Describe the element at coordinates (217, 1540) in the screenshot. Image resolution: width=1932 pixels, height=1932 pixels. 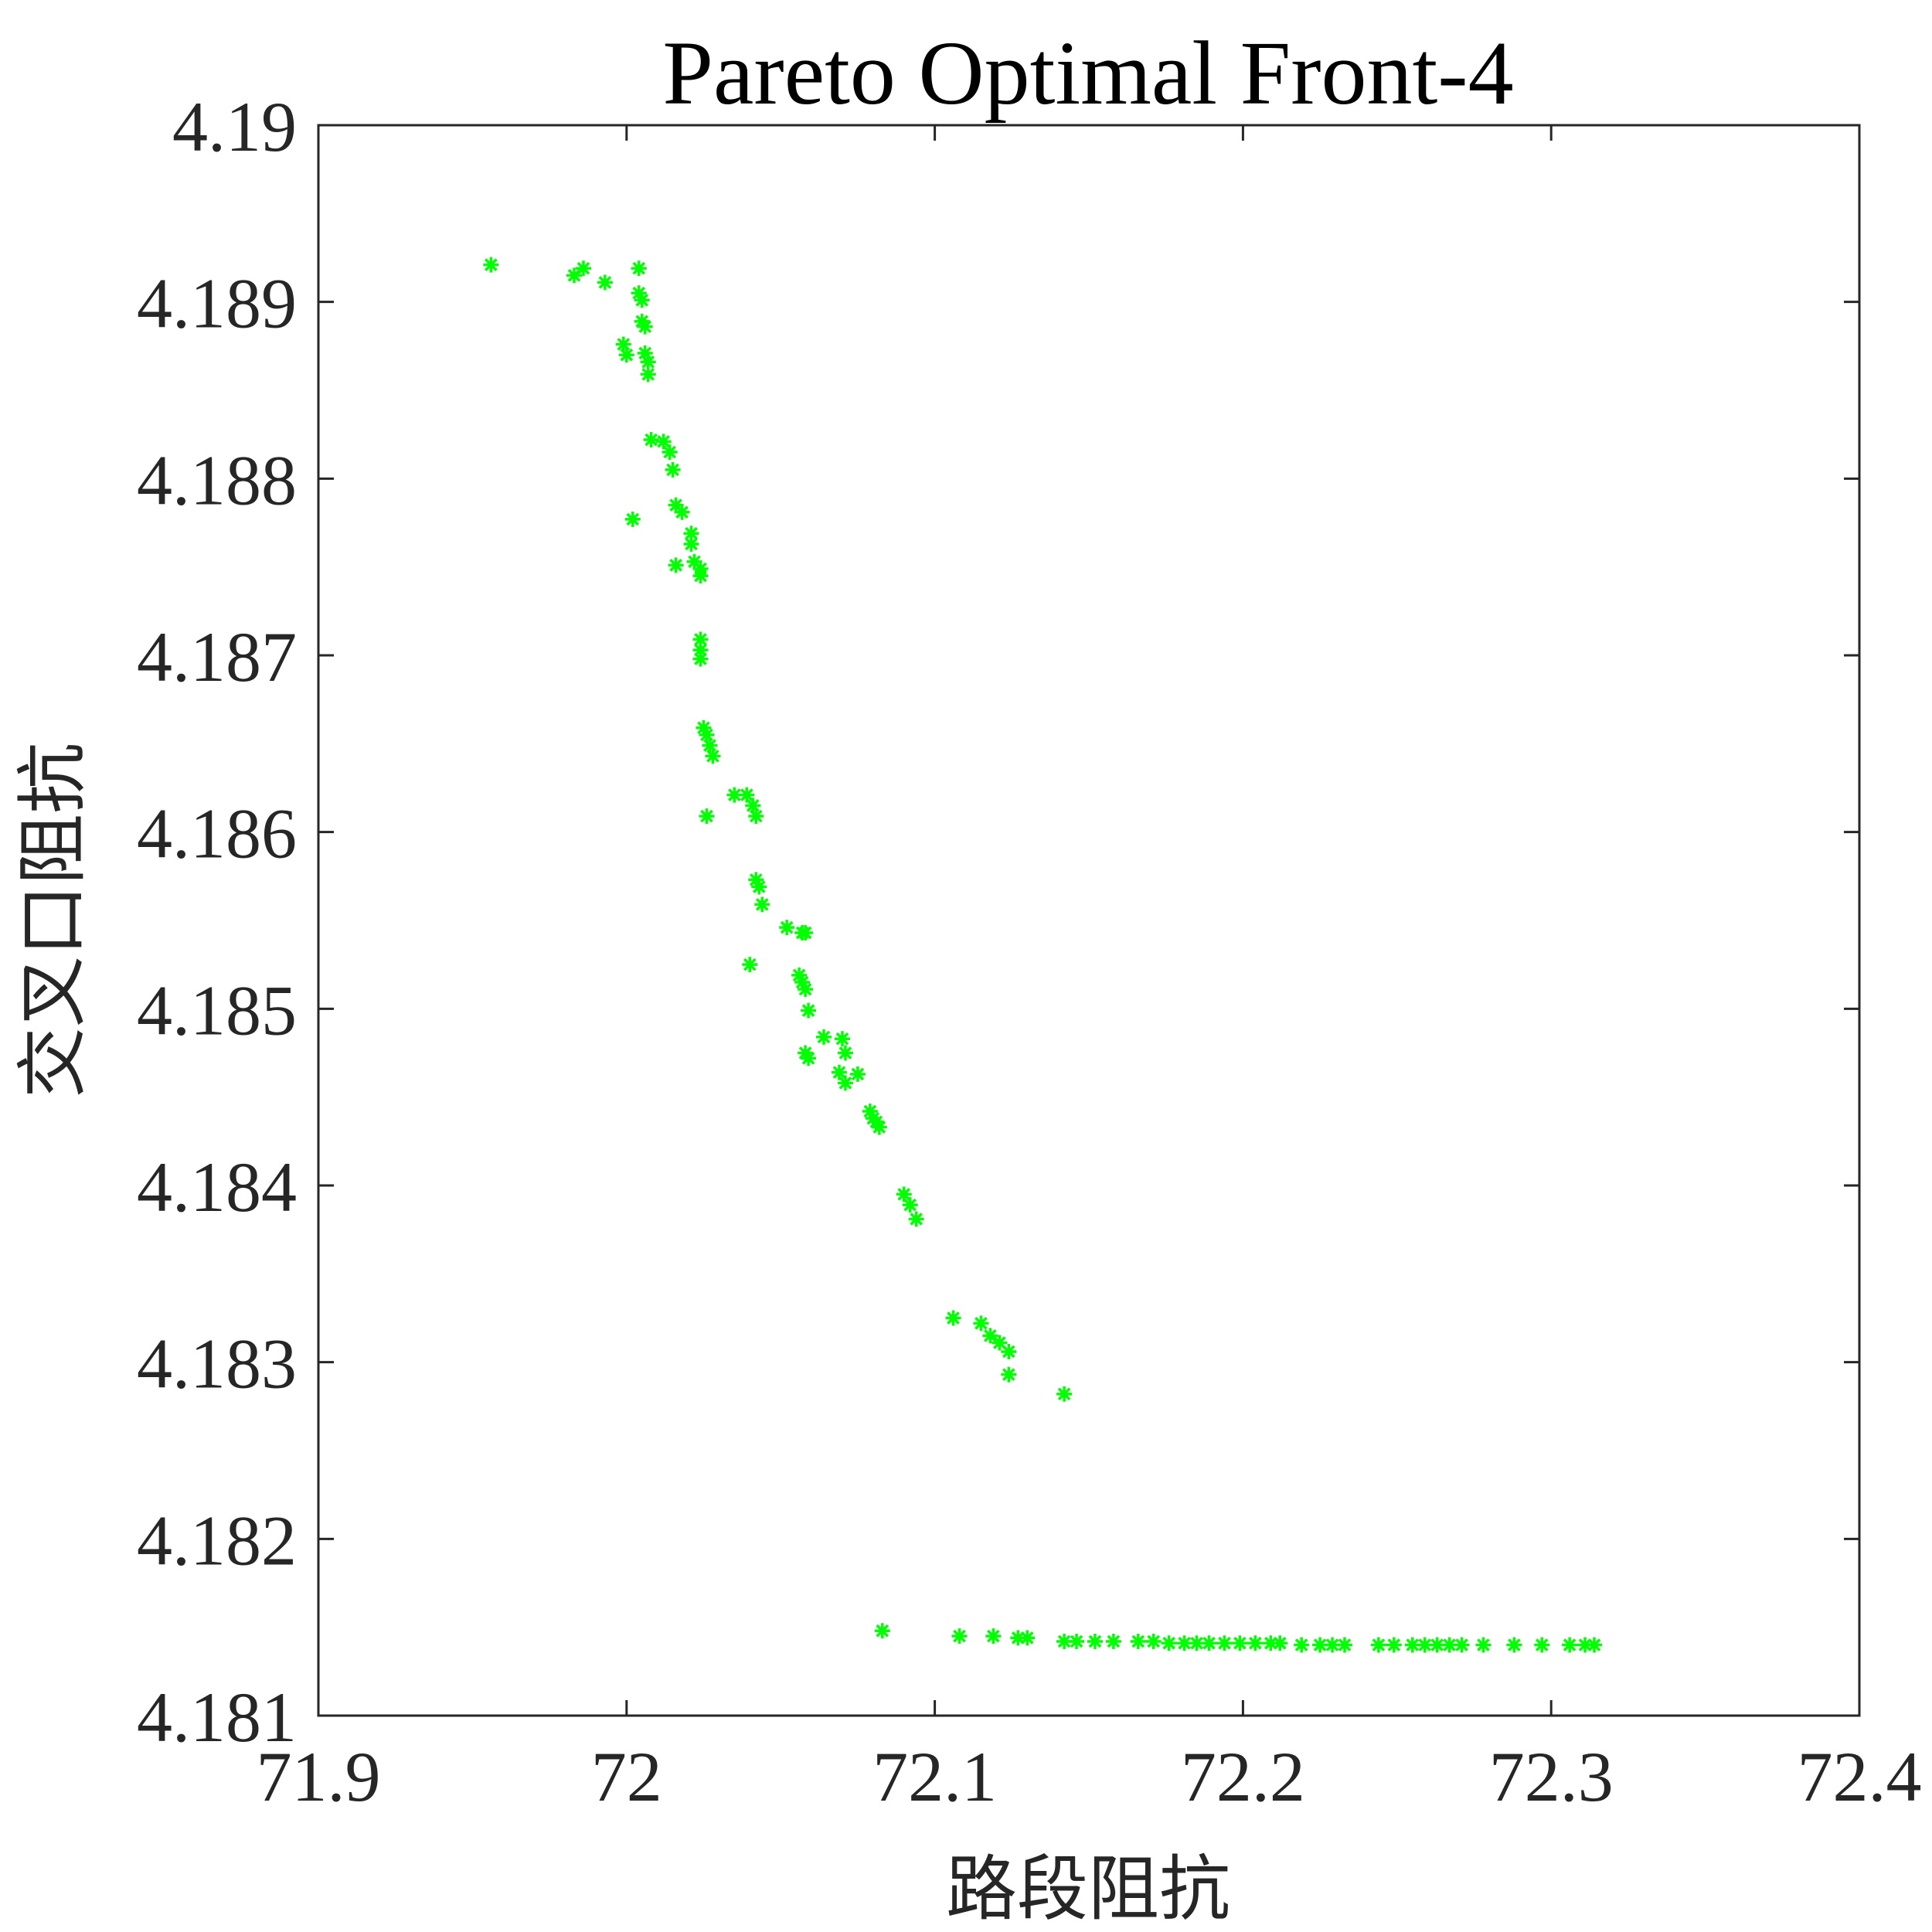
I see `y-tick-label: 4.182` at that location.